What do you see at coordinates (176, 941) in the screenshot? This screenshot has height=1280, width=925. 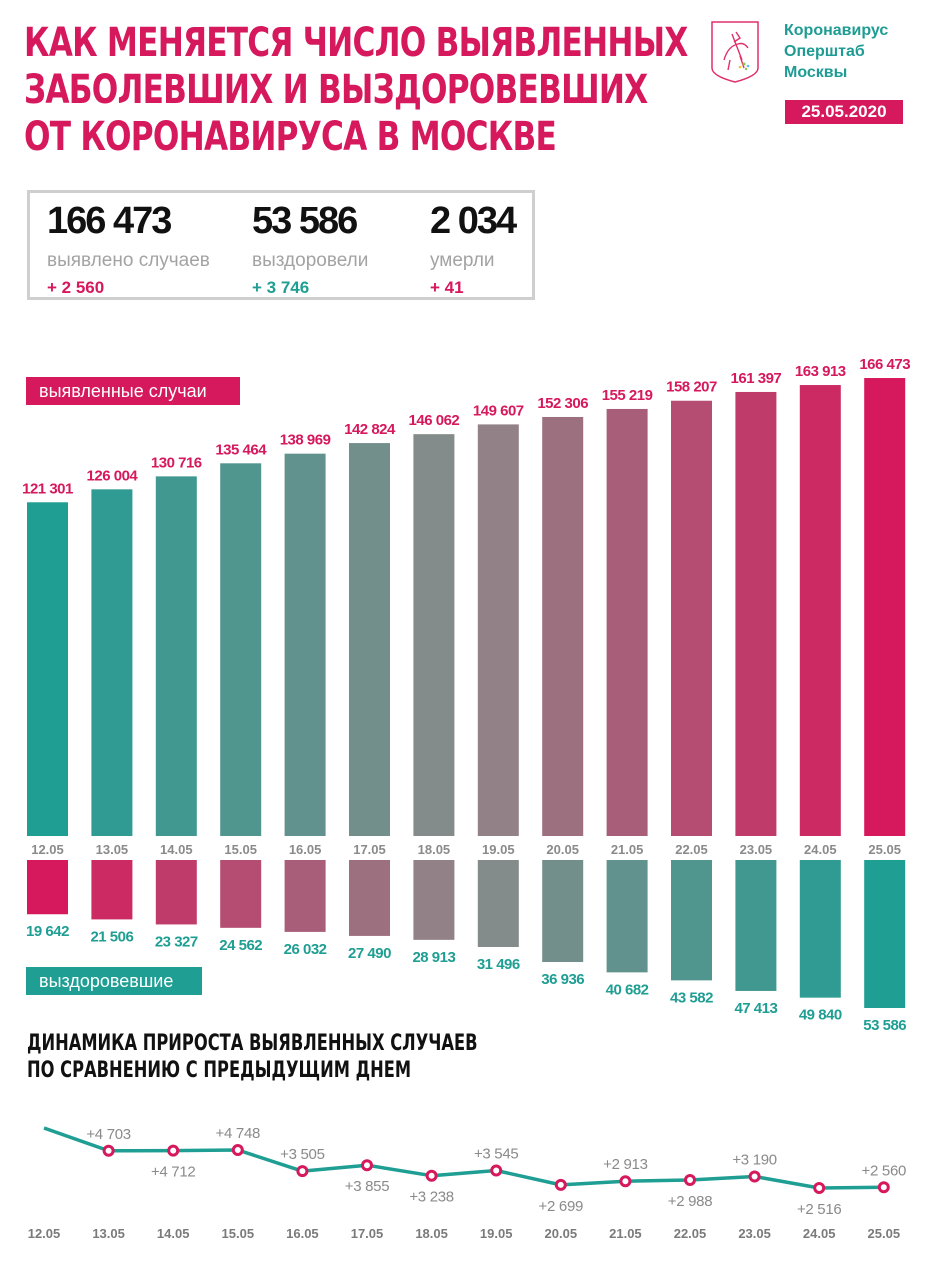 I see `bar-recovered-label: 23 327` at bounding box center [176, 941].